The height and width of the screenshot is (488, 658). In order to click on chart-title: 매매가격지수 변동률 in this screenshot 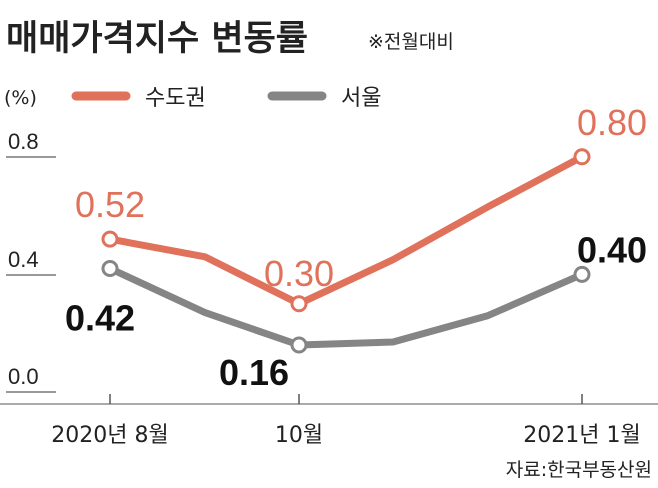, I will do `click(157, 39)`.